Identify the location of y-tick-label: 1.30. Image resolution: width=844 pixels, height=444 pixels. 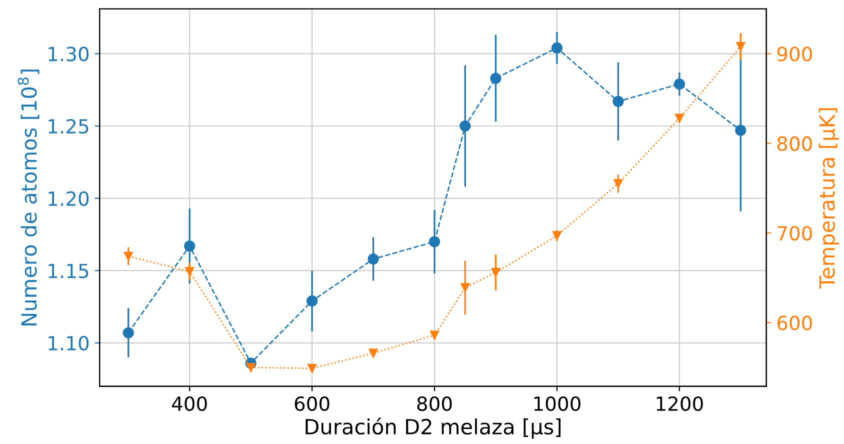
(68, 54).